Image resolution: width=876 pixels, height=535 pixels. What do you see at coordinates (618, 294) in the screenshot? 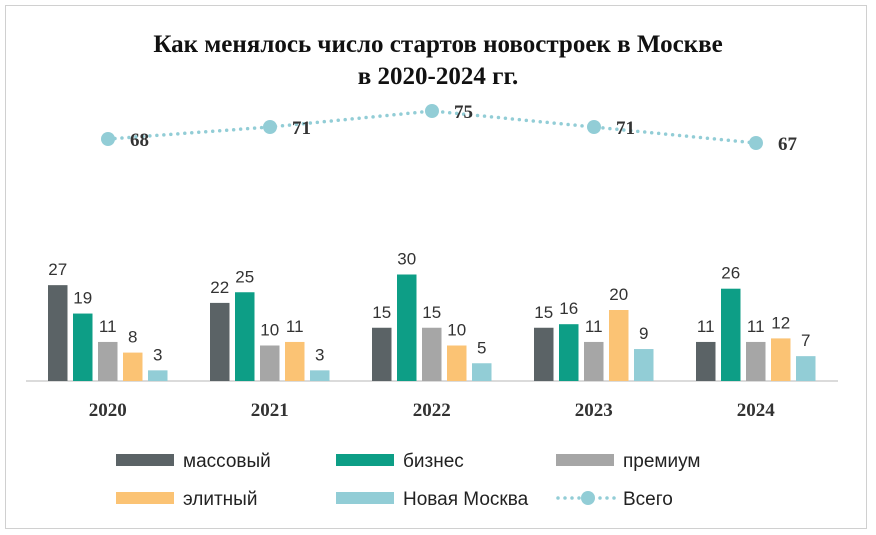
I see `bar-label-2023-3: 20` at bounding box center [618, 294].